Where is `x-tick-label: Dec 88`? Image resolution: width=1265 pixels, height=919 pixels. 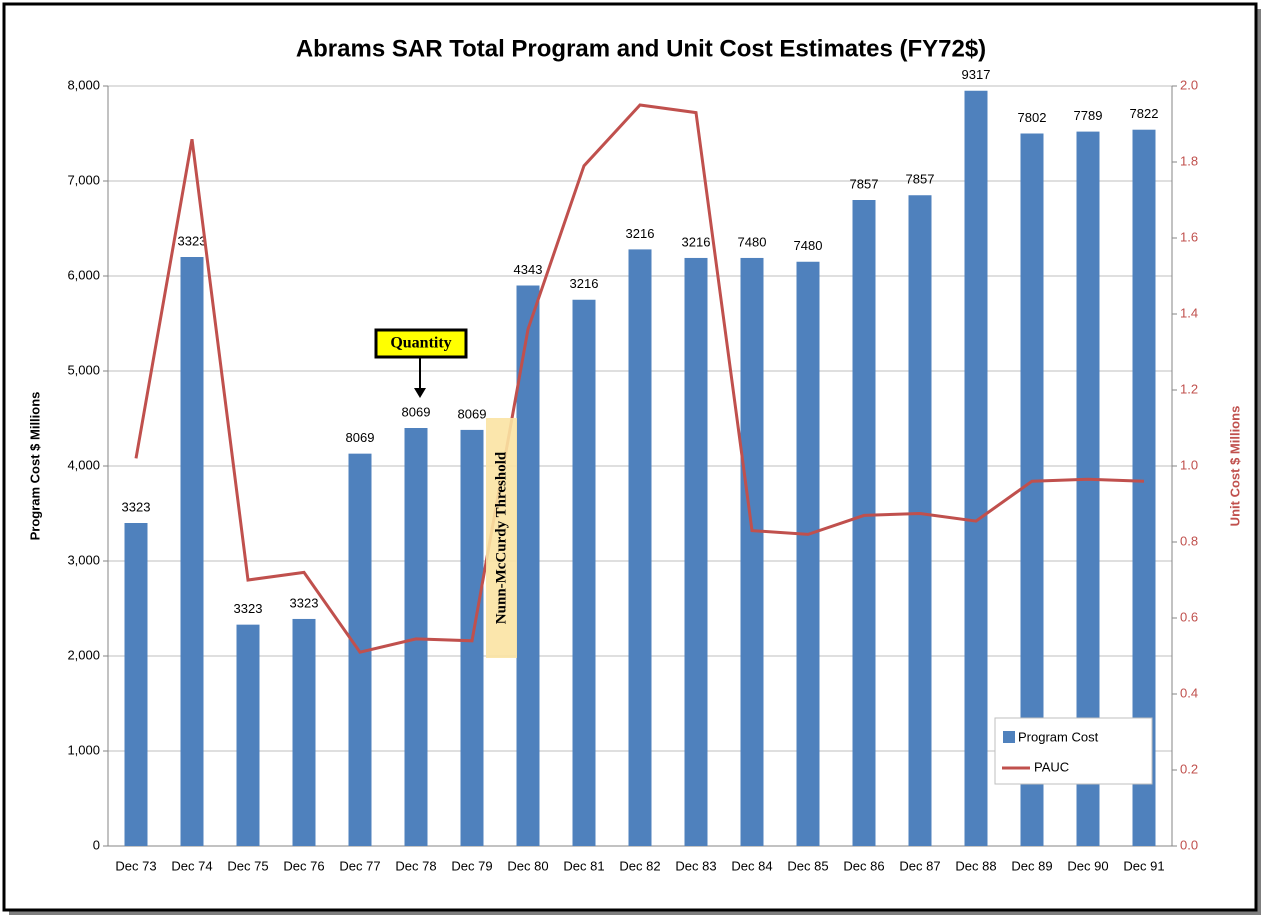
x-tick-label: Dec 88 is located at coordinates (975, 865).